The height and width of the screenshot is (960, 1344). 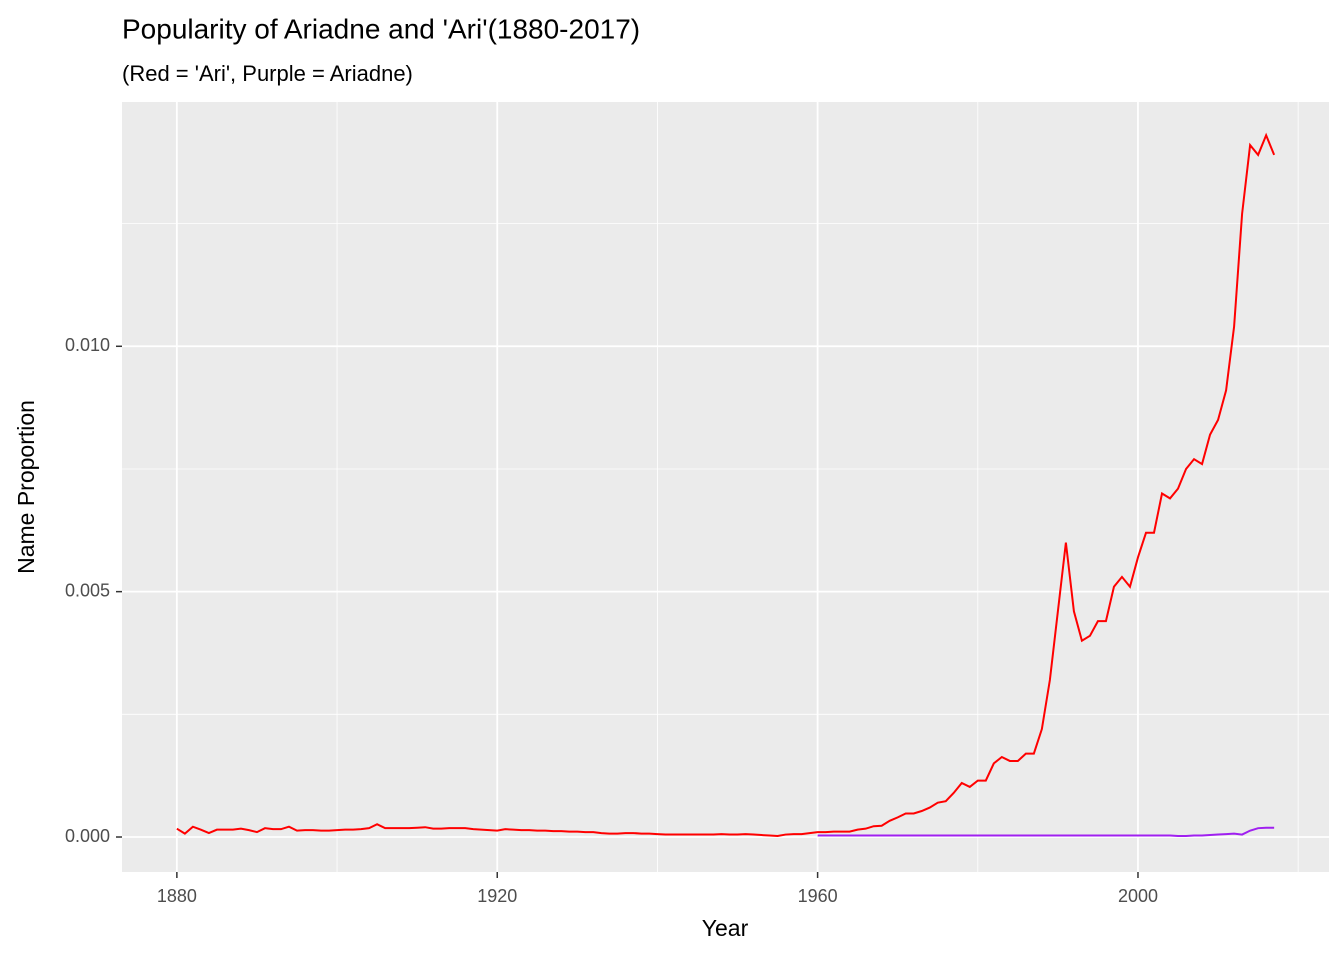 I want to click on data-line, so click(x=1046, y=832).